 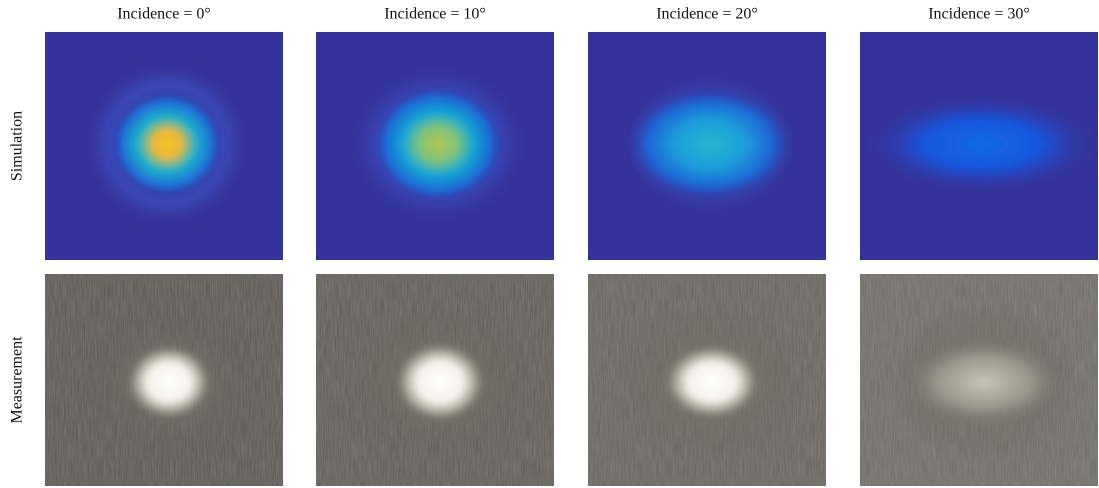 What do you see at coordinates (979, 14) in the screenshot?
I see `column-title: Incidence = 30°` at bounding box center [979, 14].